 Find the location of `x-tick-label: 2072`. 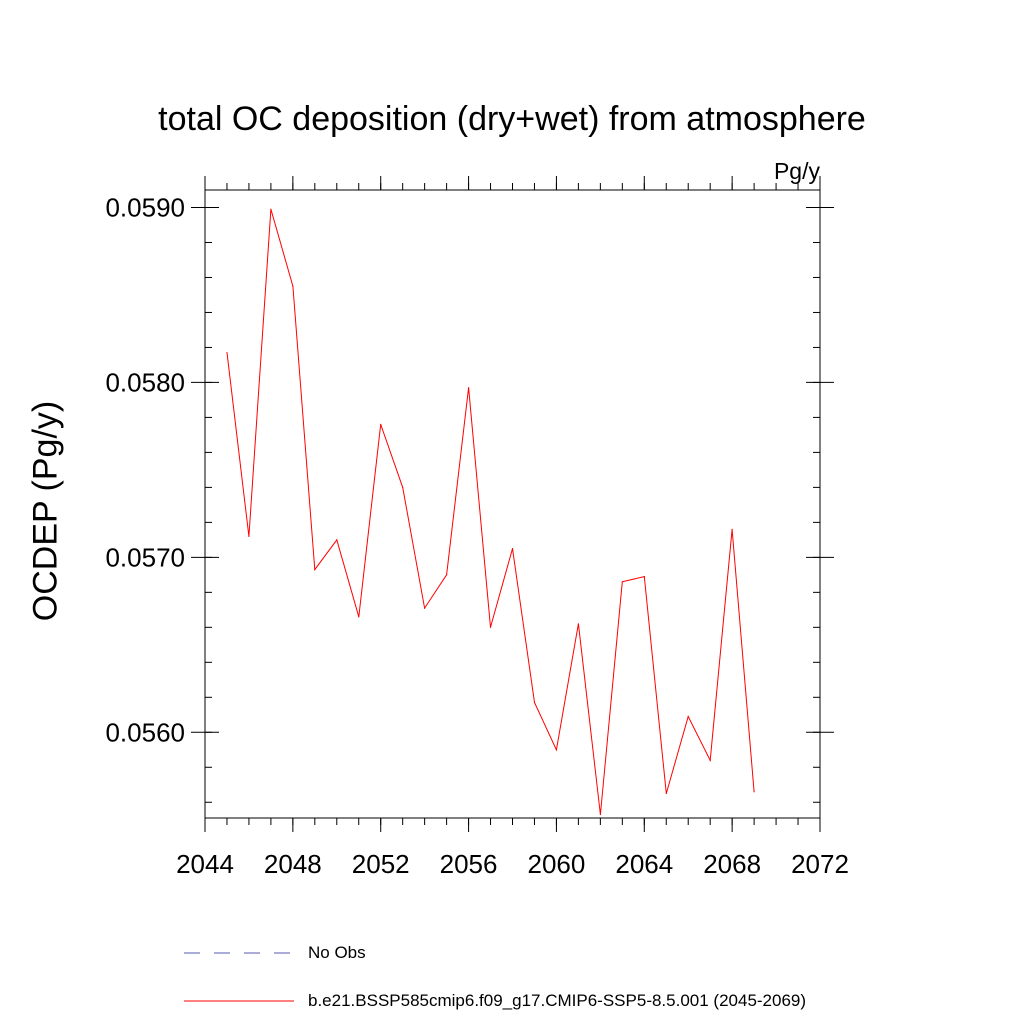

x-tick-label: 2072 is located at coordinates (820, 864).